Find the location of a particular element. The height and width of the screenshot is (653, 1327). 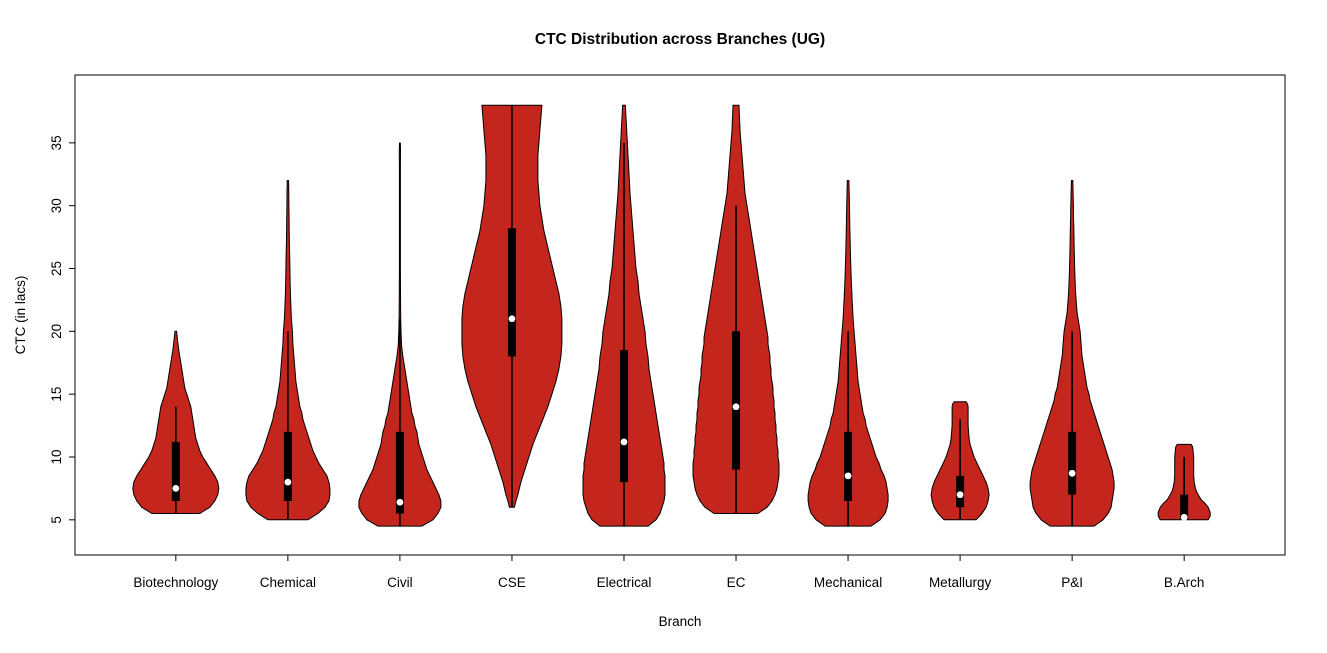

violin-group-mechanical is located at coordinates (848, 353).